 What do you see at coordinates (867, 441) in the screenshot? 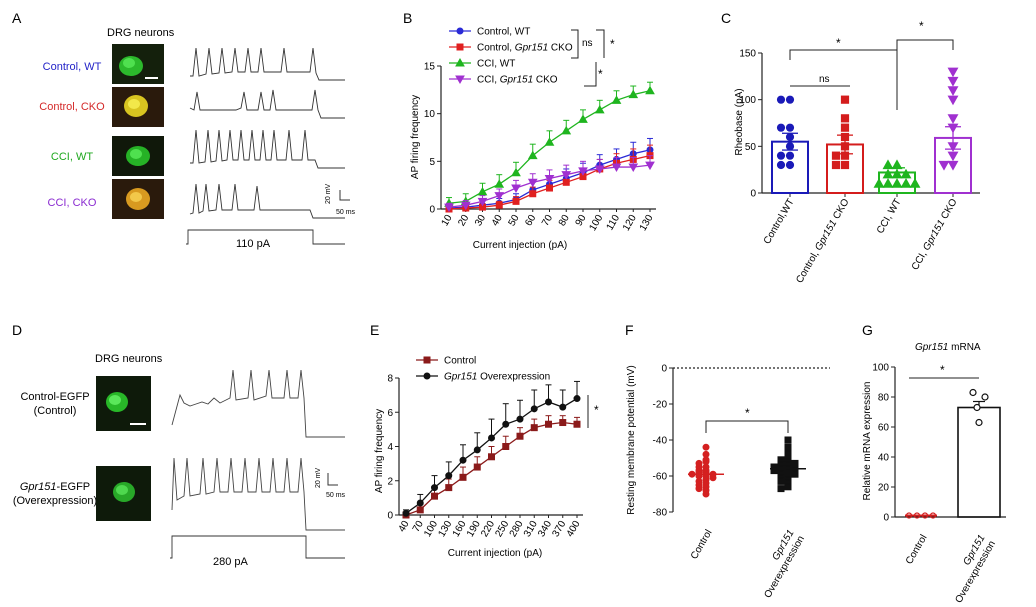
I see `y-axis-label-g: Relative mRNA expression` at bounding box center [867, 441].